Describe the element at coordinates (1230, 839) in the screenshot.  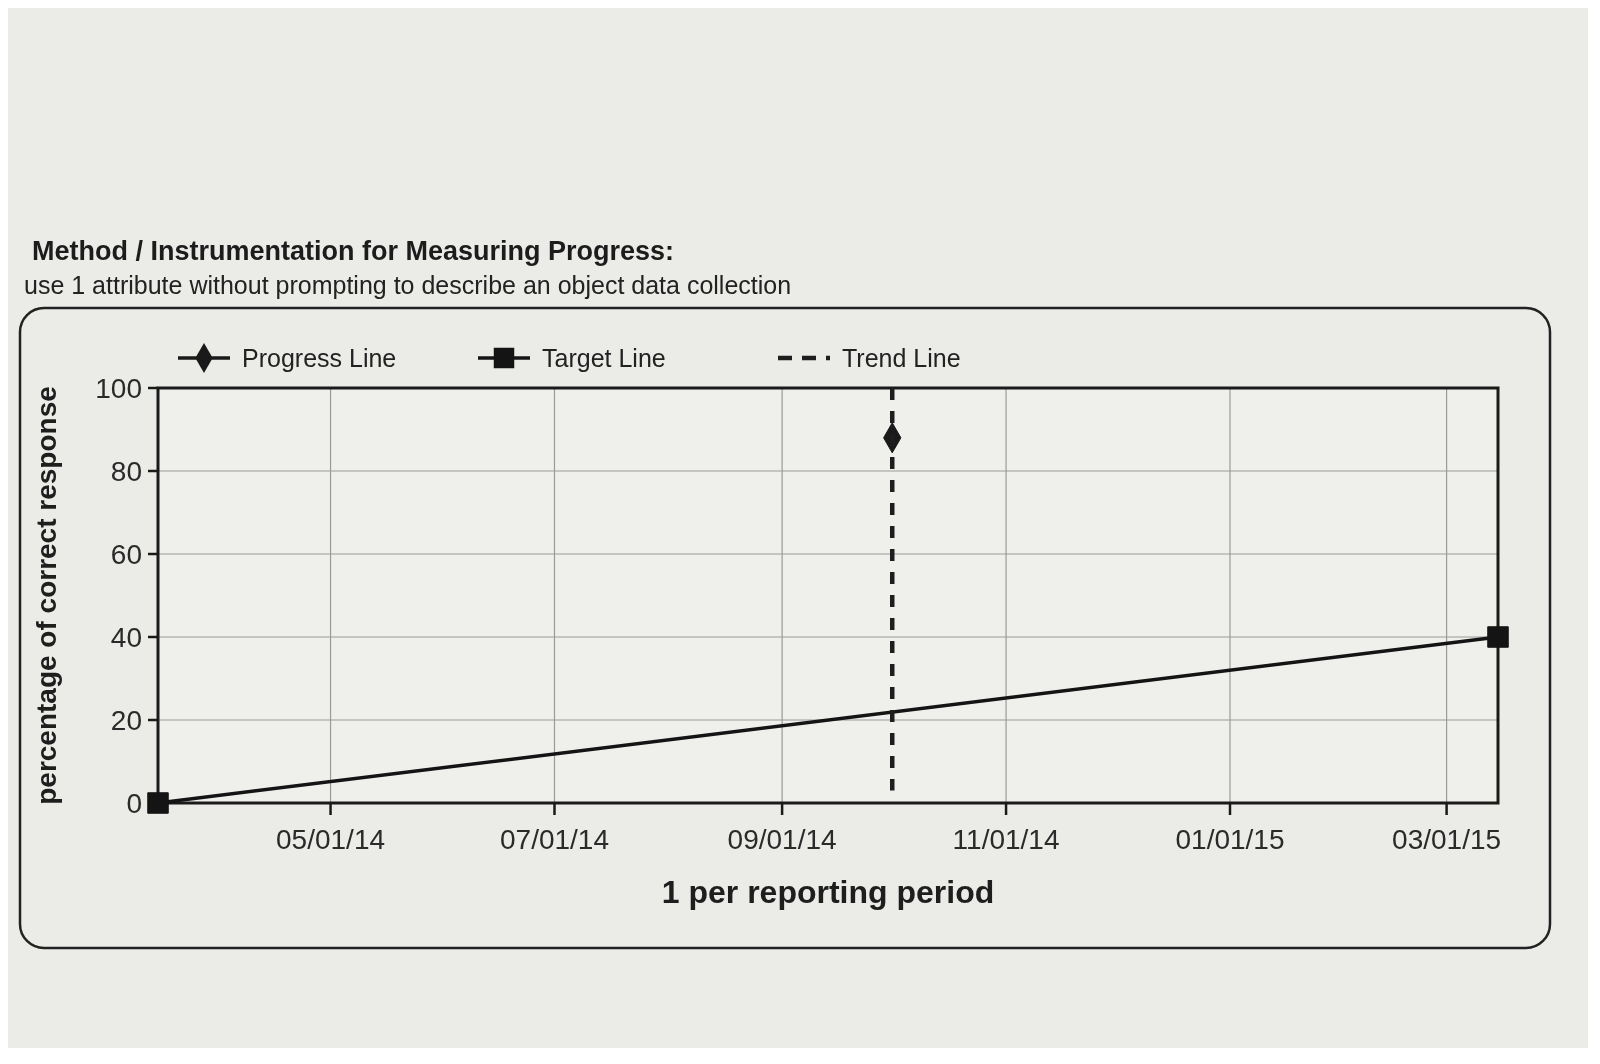
I see `x-tick-label: 01/01/15` at that location.